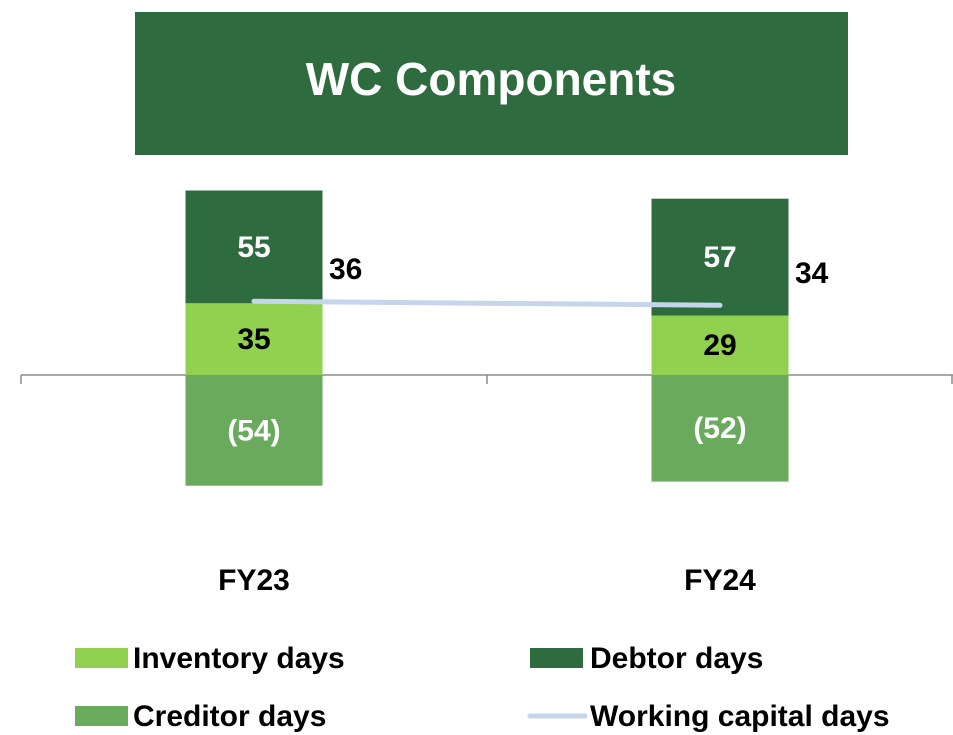 Image resolution: width=953 pixels, height=735 pixels. I want to click on chart-title: WC Components, so click(491, 79).